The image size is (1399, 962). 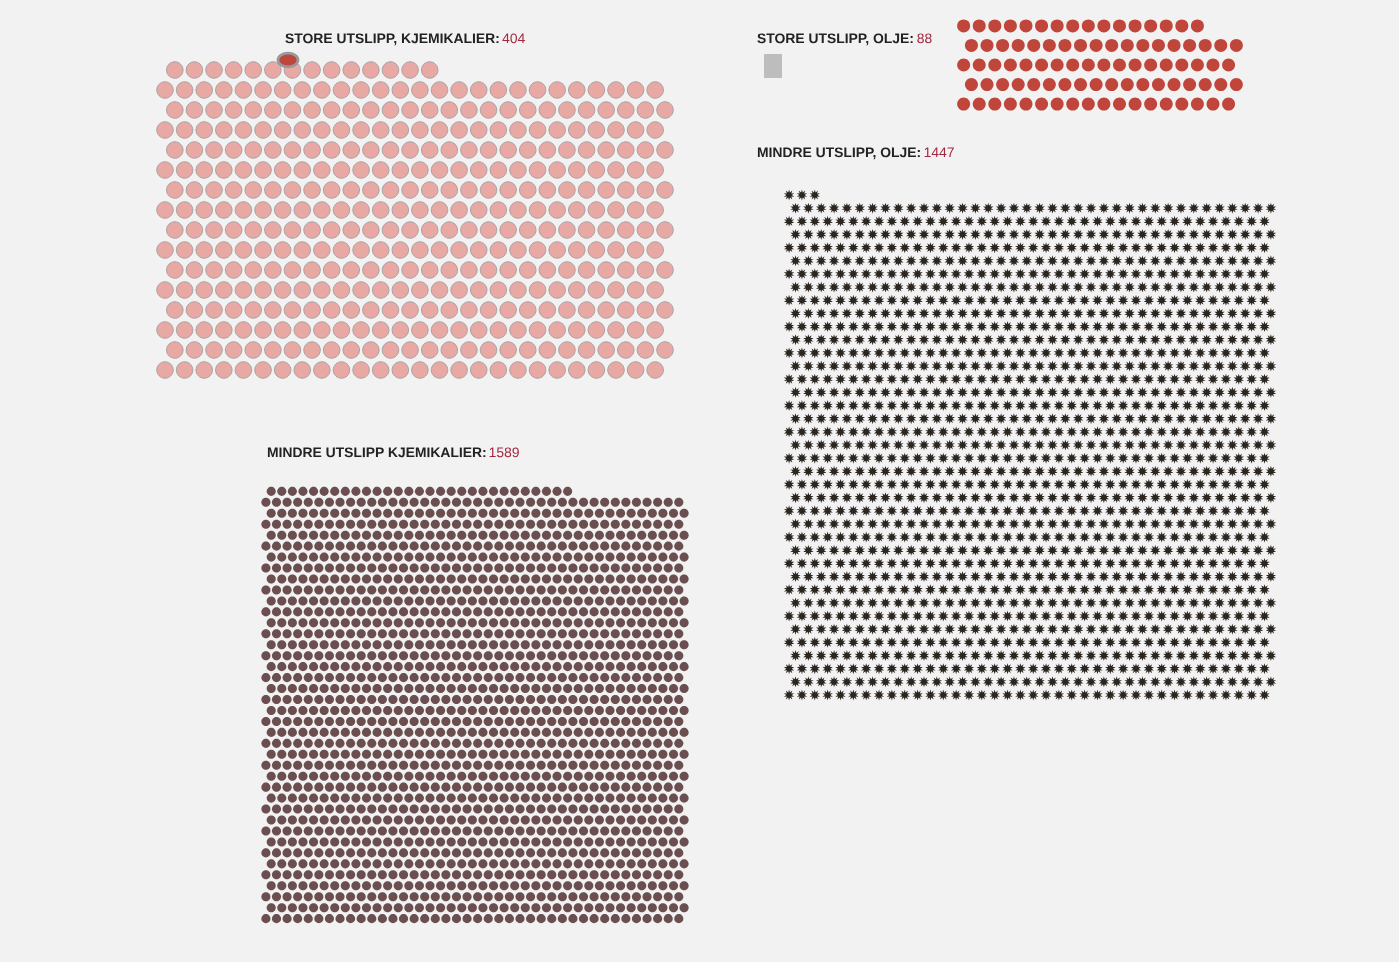 What do you see at coordinates (504, 452) in the screenshot?
I see `data-label: 1589` at bounding box center [504, 452].